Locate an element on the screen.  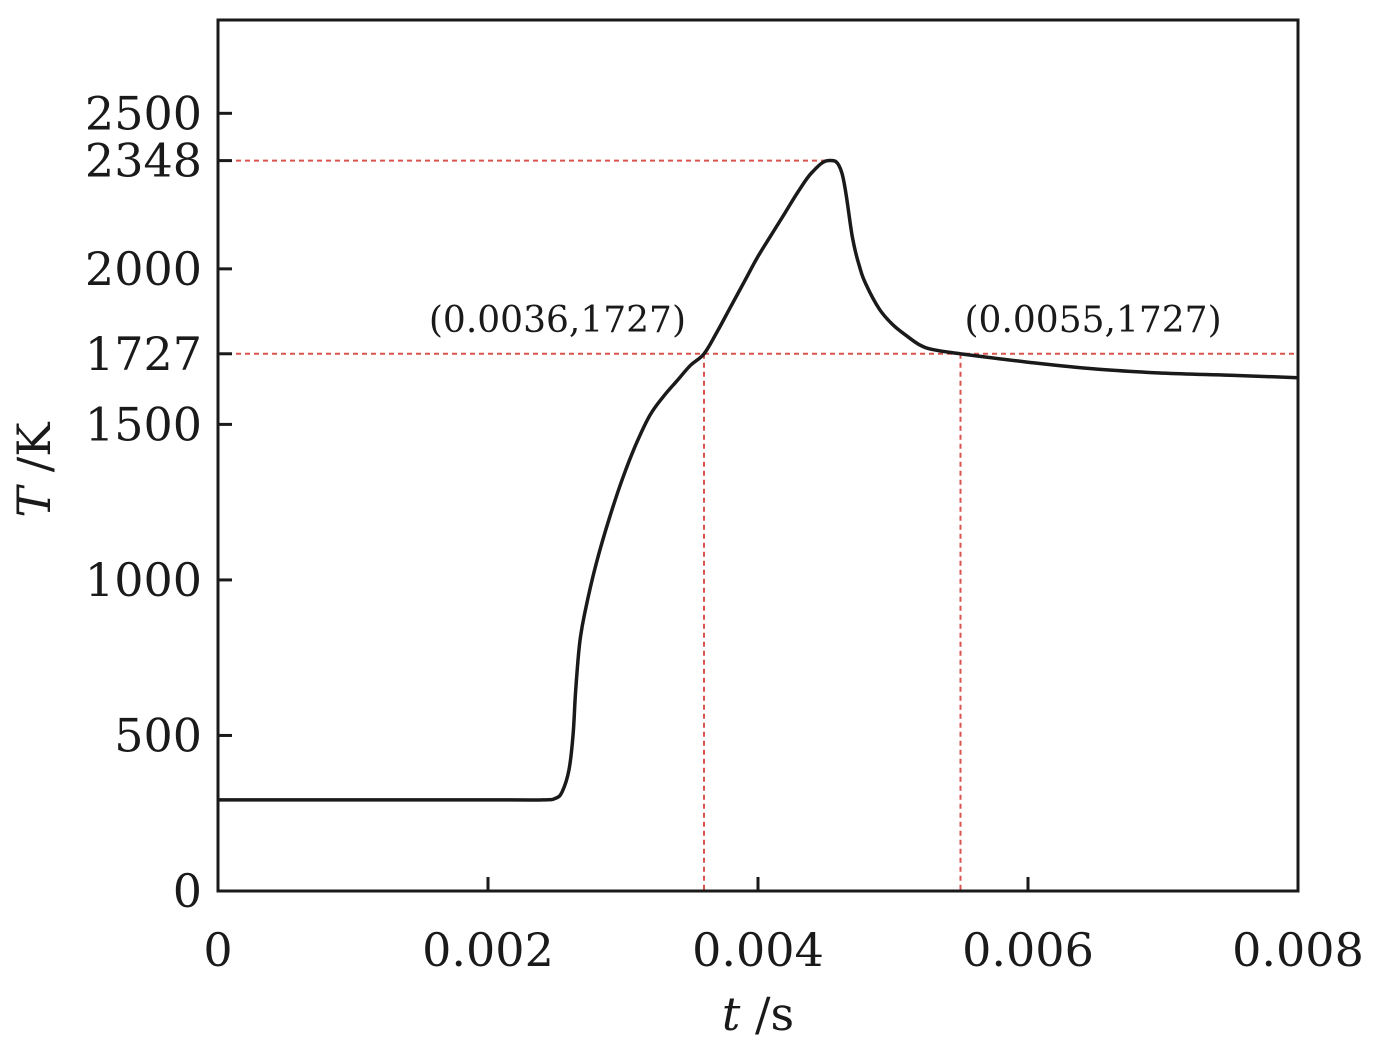
y-tick-label: 0 is located at coordinates (187, 891).